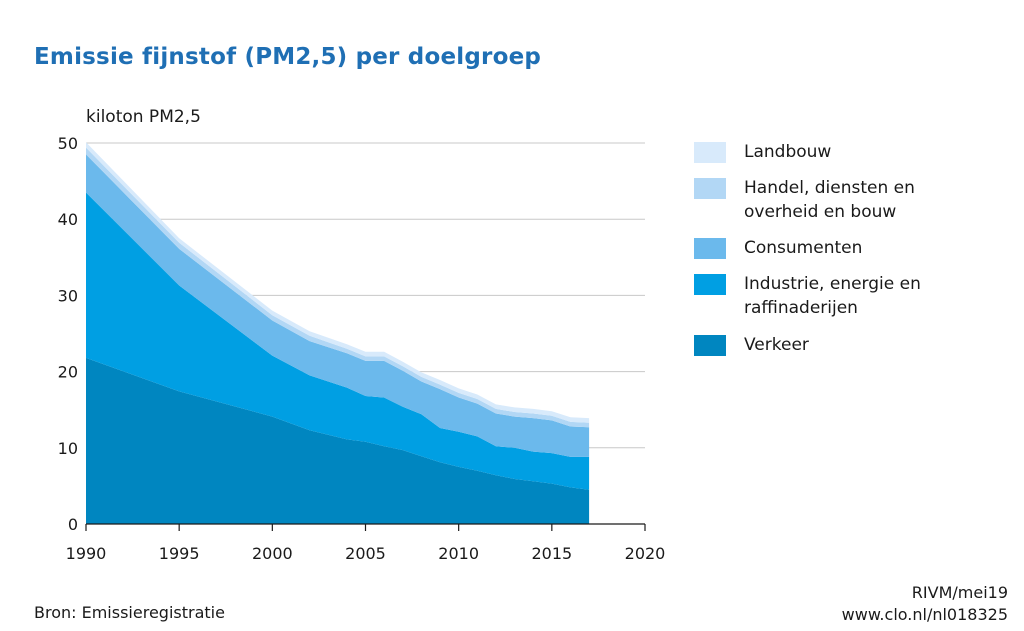 The height and width of the screenshot is (631, 1024). Describe the element at coordinates (710, 152) in the screenshot. I see `legend-swatch-landbouw` at that location.